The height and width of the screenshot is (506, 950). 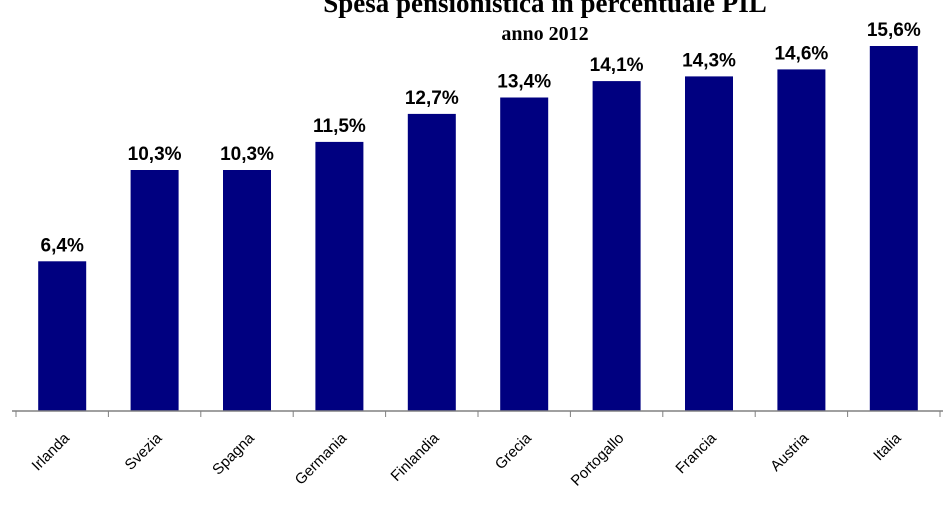 What do you see at coordinates (514, 451) in the screenshot?
I see `x-tick-label-grecia: Grecia` at bounding box center [514, 451].